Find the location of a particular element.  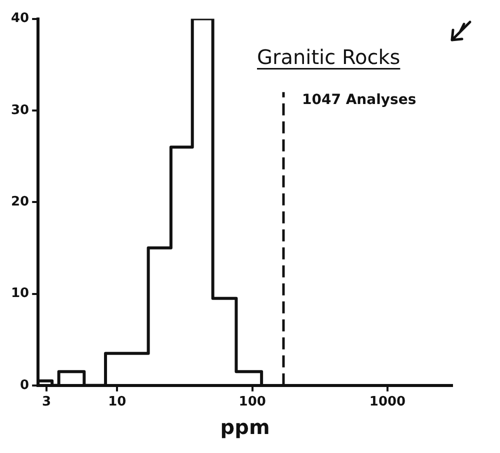

annotation: 1047 Analyses is located at coordinates (359, 100).